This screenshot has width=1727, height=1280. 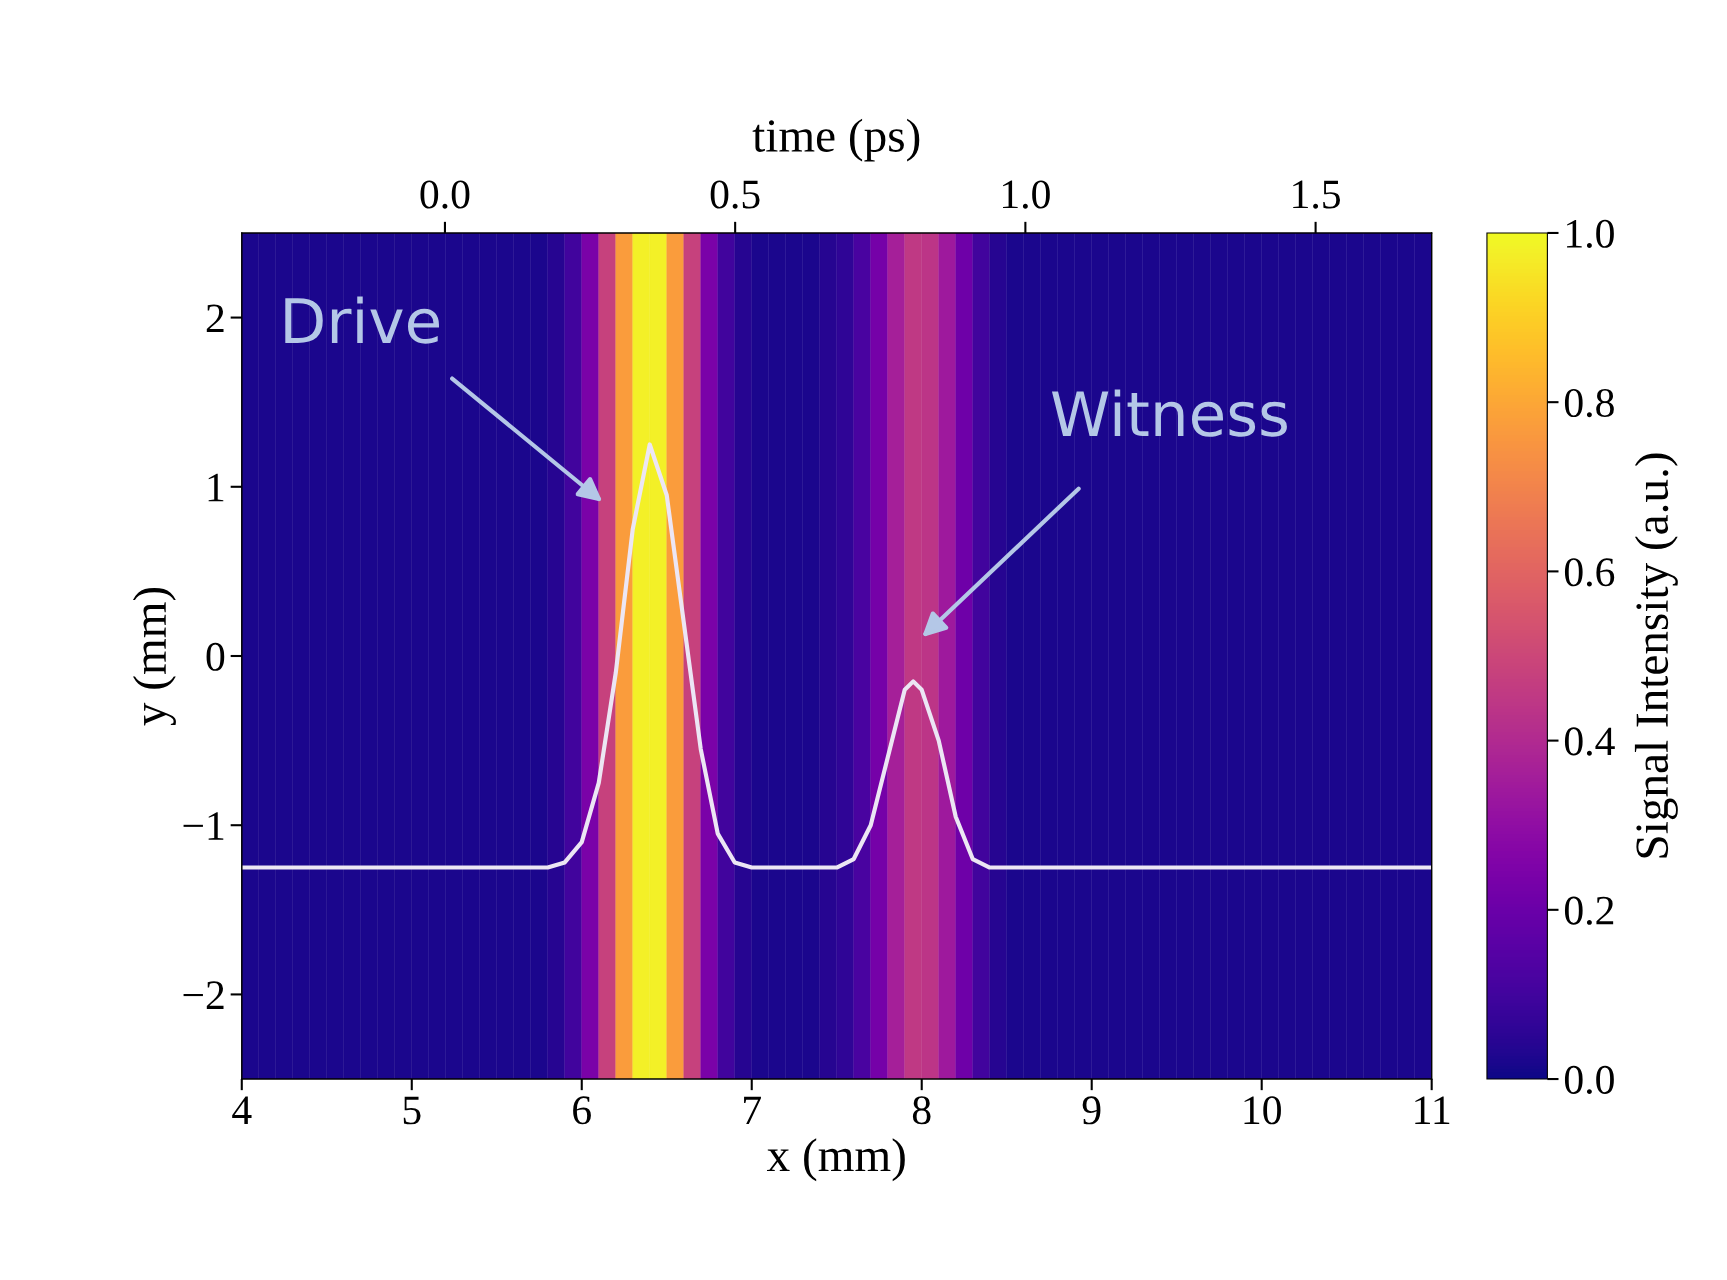 What do you see at coordinates (835, 1160) in the screenshot?
I see `x-axis-title: x (mm)` at bounding box center [835, 1160].